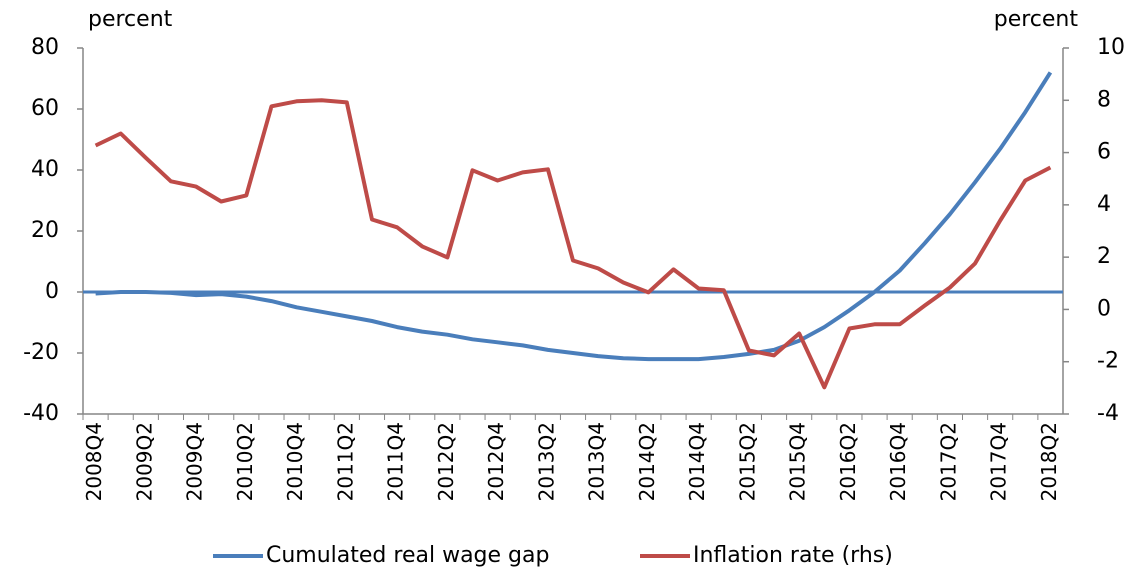 The image size is (1133, 577). Describe the element at coordinates (41, 413) in the screenshot. I see `y-tick-label: -40` at that location.